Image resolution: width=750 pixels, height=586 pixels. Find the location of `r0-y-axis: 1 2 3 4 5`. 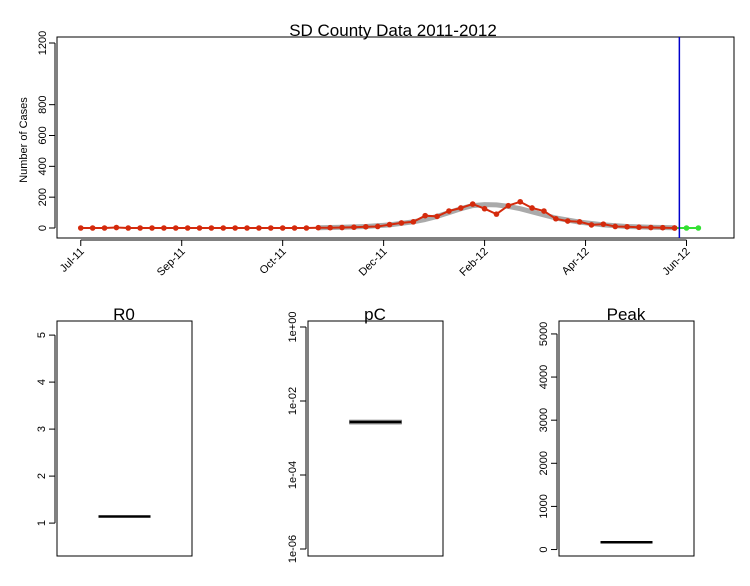

r0-y-axis: 1 2 3 4 5 is located at coordinates (46, 429).